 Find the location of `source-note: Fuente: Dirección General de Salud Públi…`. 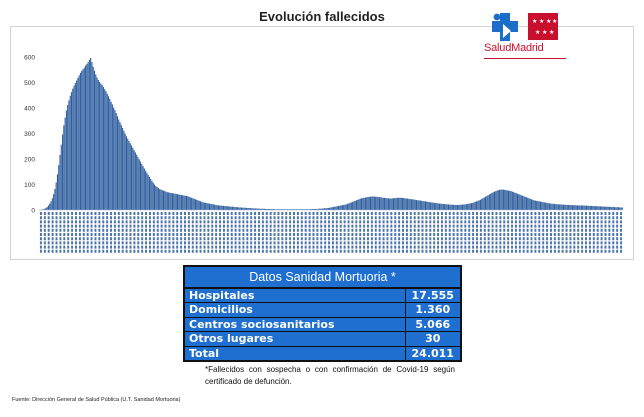

source-note: Fuente: Dirección General de Salud Públi… is located at coordinates (96, 400).